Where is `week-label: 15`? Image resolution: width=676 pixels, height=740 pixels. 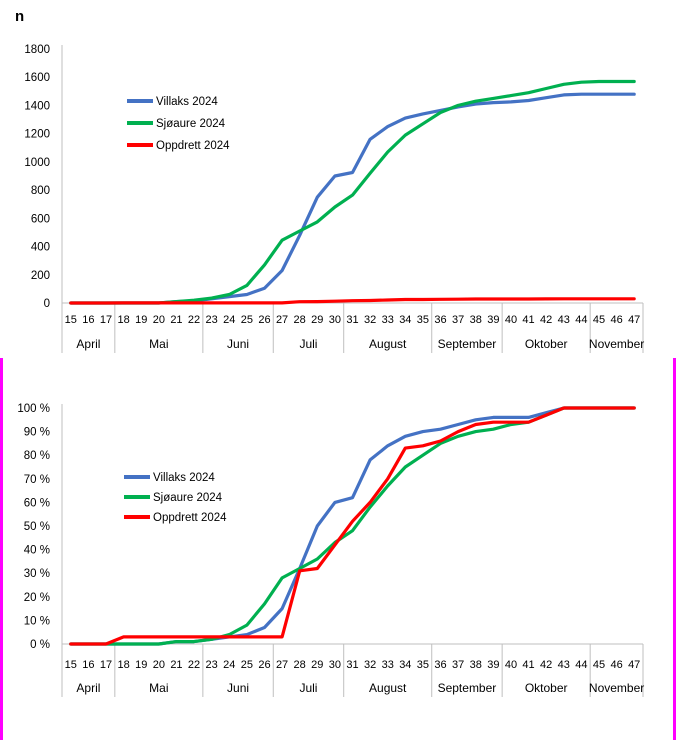
week-label: 15 is located at coordinates (71, 320).